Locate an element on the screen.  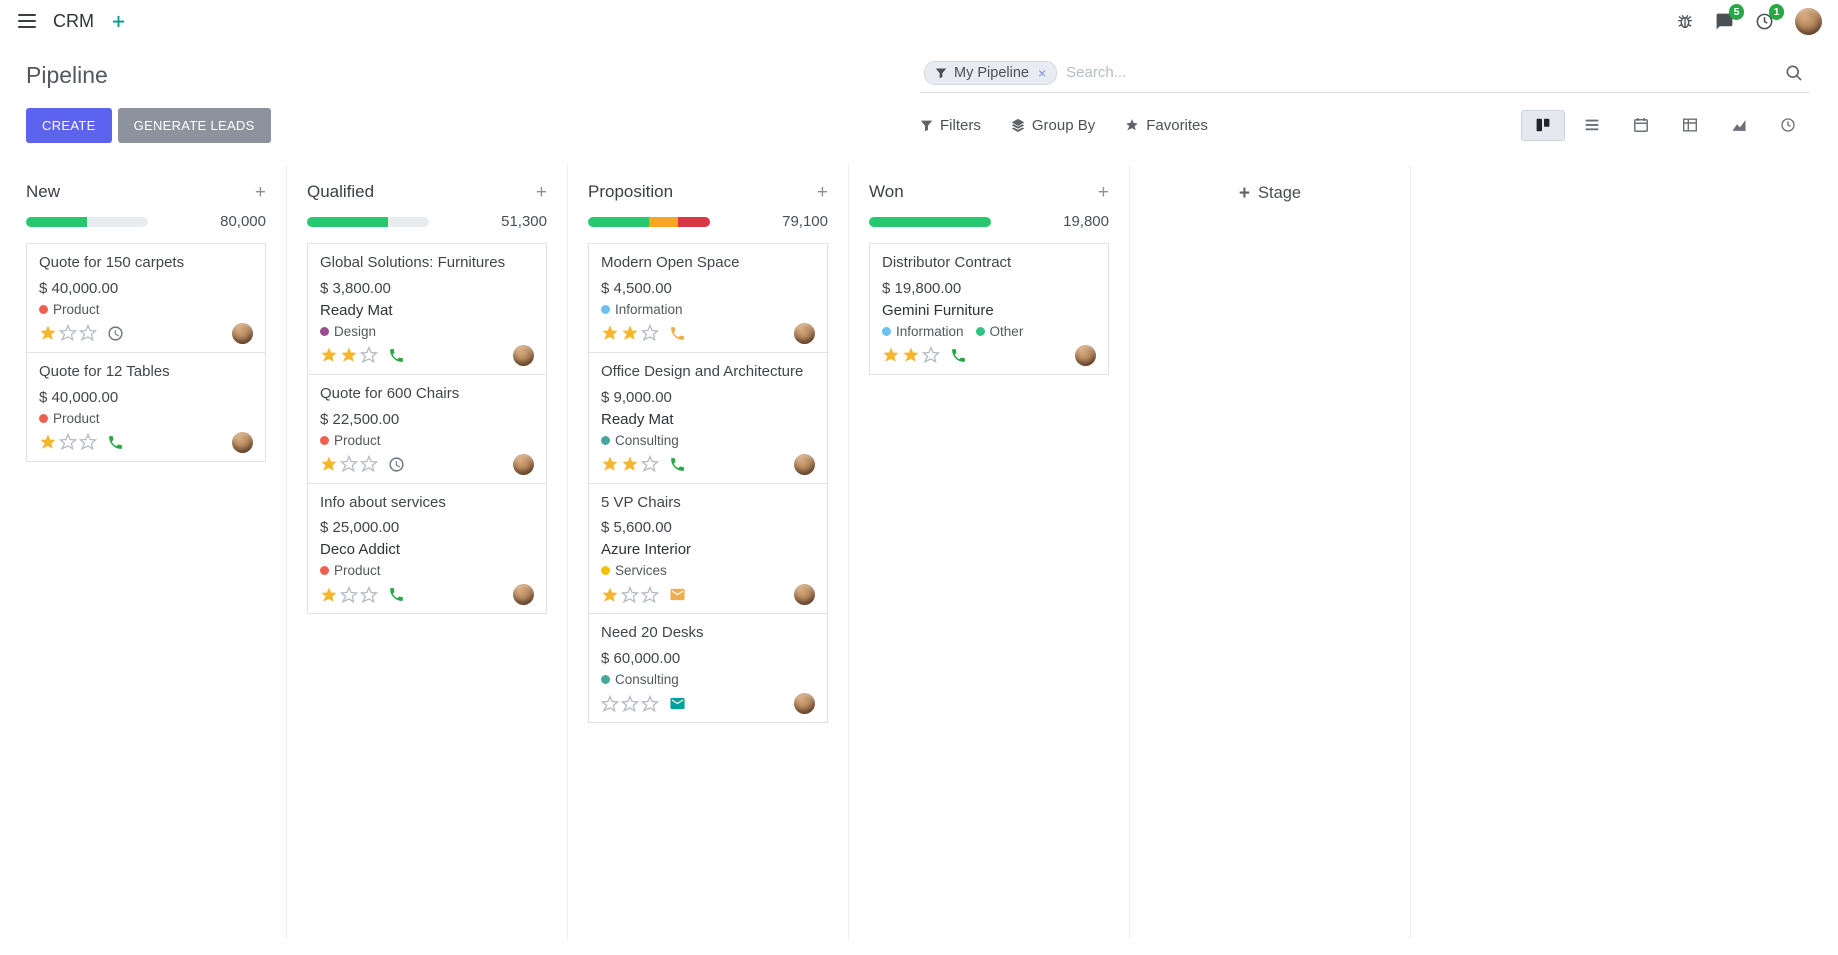
card-tag: Consulting is located at coordinates (640, 440).